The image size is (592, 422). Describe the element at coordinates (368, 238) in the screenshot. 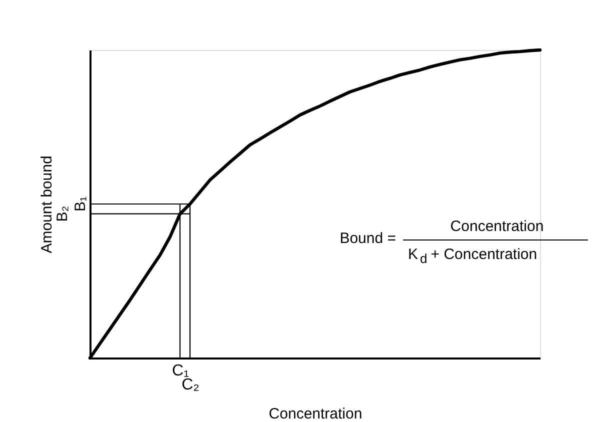

I see `annotation: Bound =` at that location.